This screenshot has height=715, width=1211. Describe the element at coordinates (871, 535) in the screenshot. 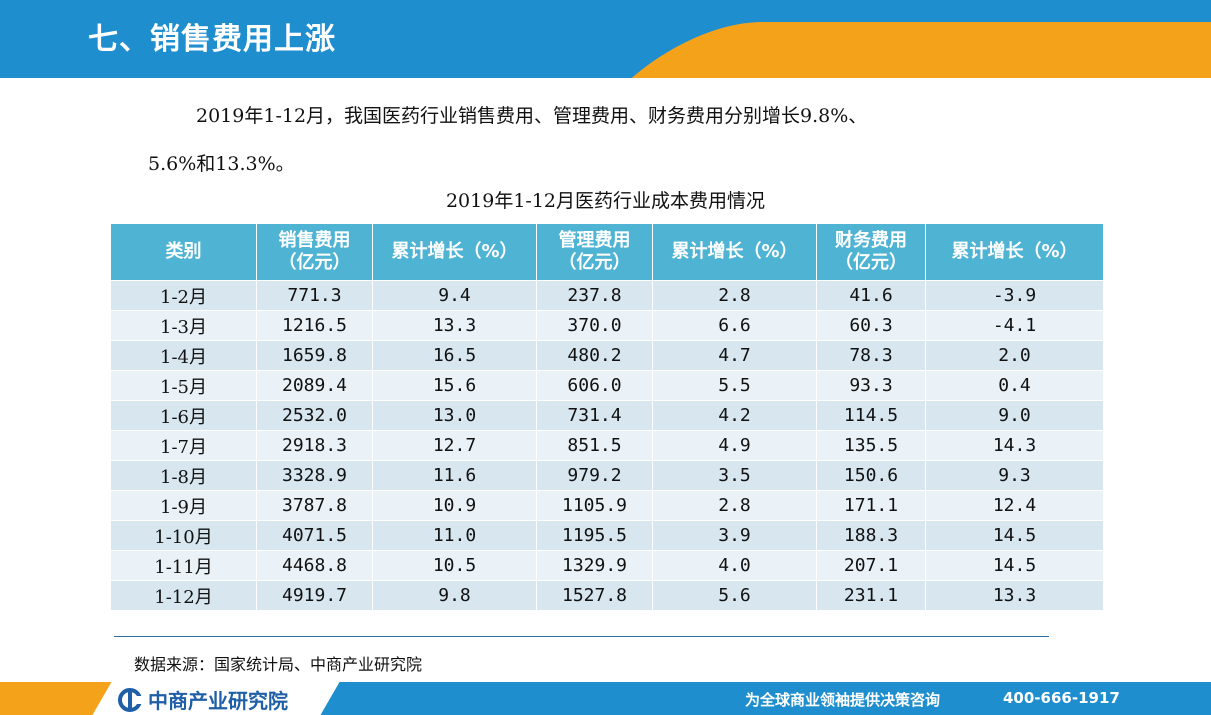

I see `value-cell: 188.3` at that location.